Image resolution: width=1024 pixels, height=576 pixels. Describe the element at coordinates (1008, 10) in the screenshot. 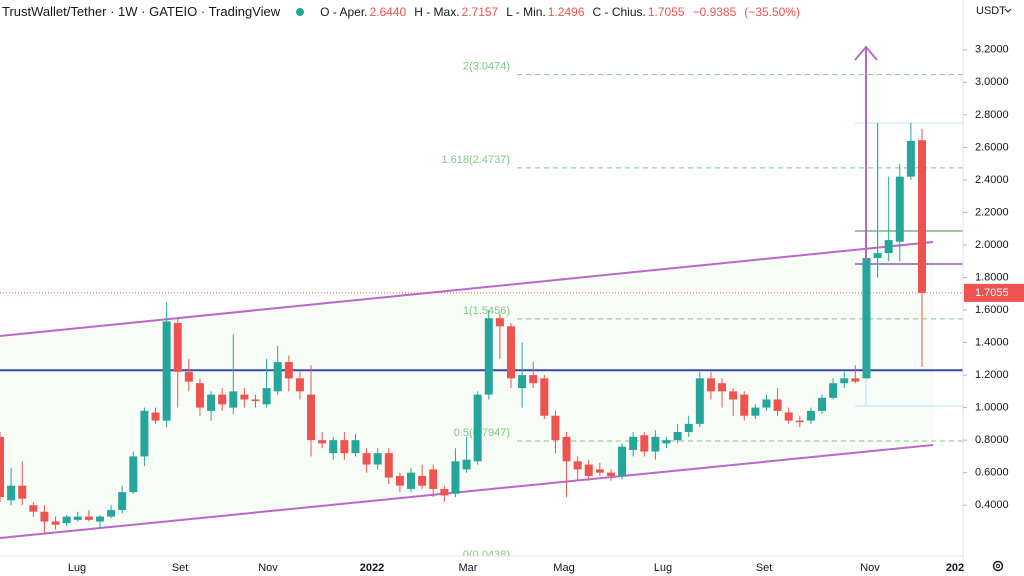

I see `currency-dropdown` at that location.